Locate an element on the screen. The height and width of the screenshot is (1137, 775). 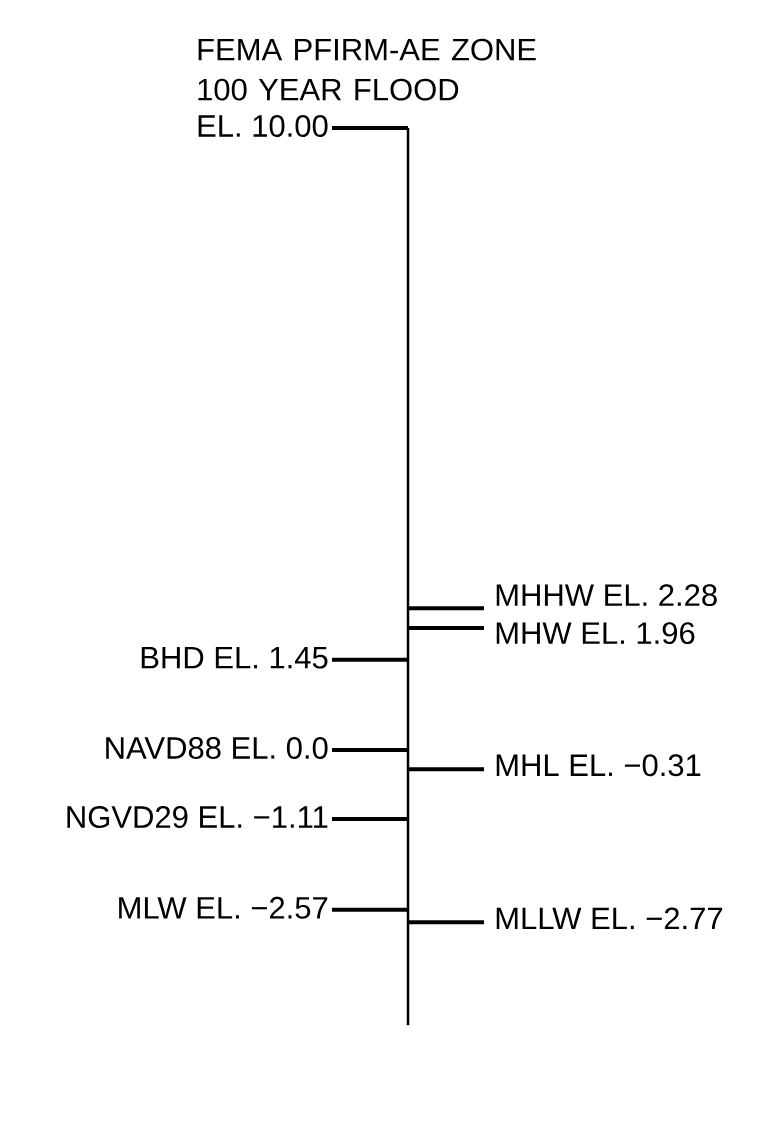
category-label: NAVD88 is located at coordinates (163, 748).